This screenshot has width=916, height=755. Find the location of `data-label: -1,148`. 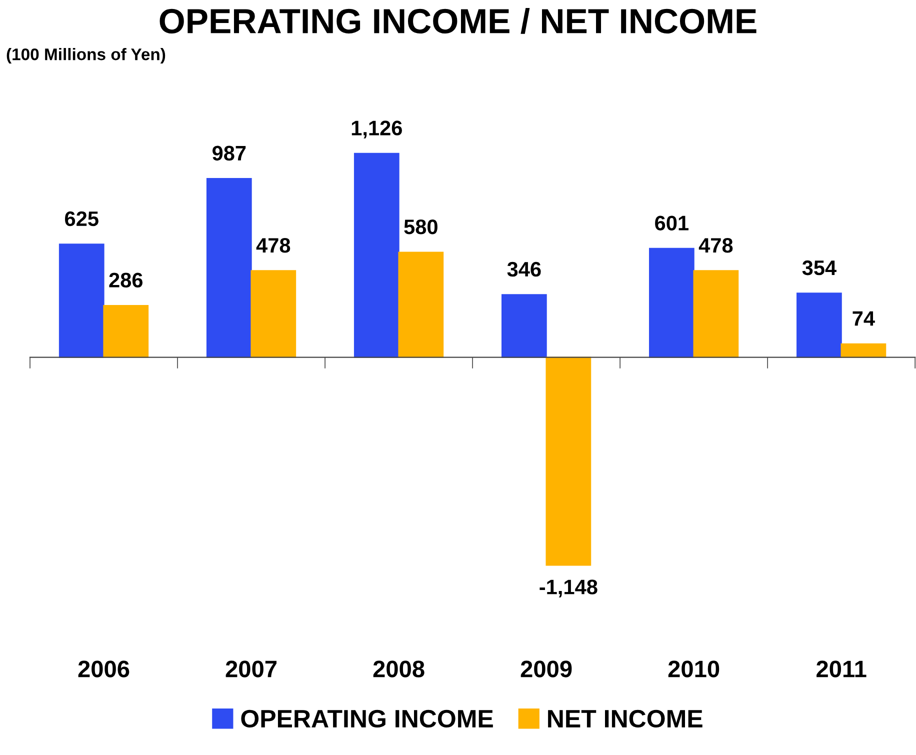

data-label: -1,148 is located at coordinates (569, 589).